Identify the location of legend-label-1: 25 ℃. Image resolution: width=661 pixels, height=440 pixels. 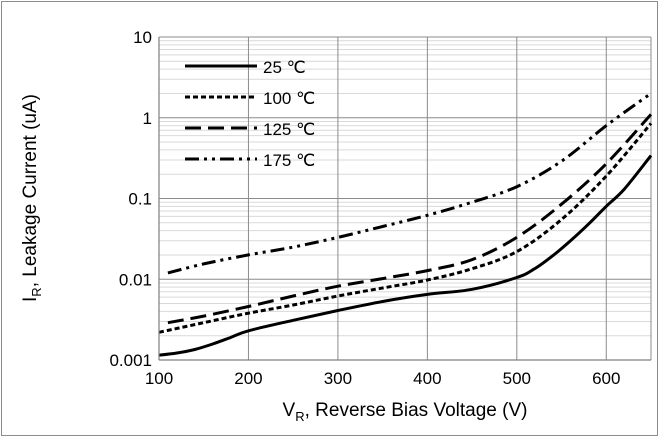
(284, 67).